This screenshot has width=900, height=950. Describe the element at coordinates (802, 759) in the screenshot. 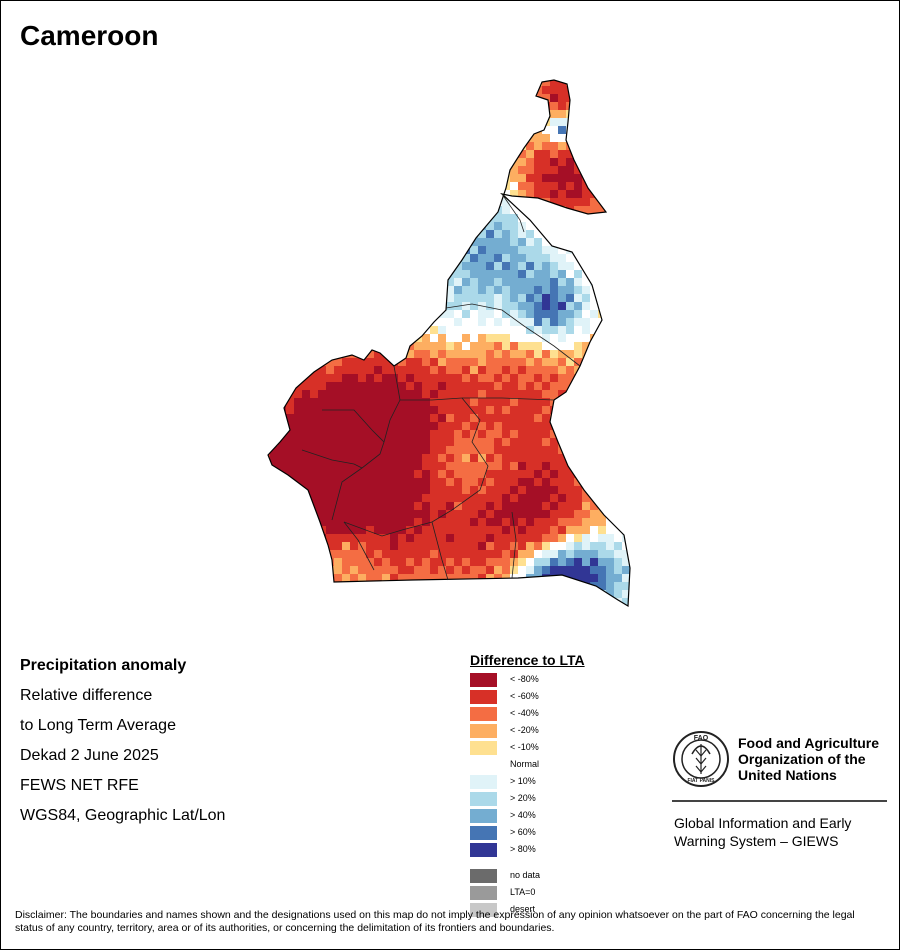

I see `fao-name-line2: Organization of the` at that location.